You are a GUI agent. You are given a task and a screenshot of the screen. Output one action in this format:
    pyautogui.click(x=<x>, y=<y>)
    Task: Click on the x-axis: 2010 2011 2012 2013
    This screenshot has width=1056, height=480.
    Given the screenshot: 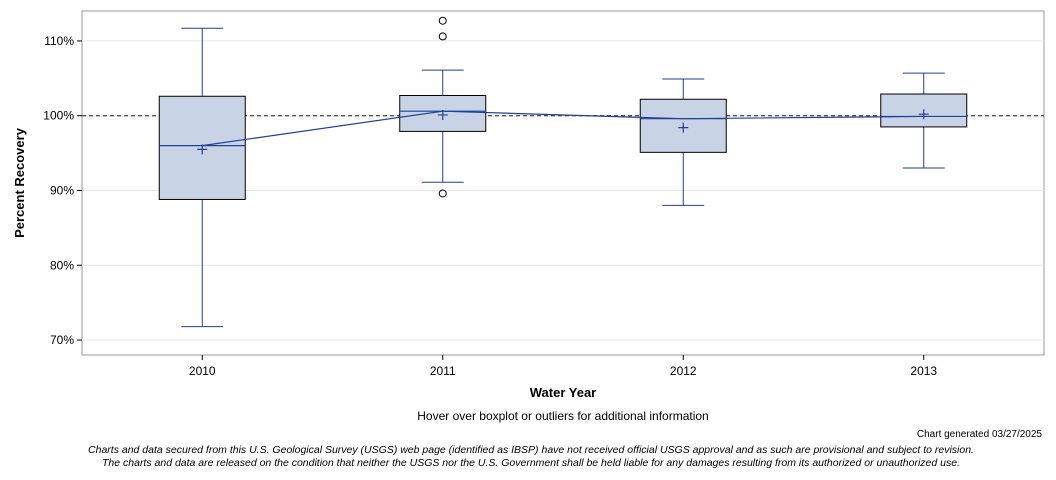 What is the action you would take?
    pyautogui.click(x=563, y=366)
    